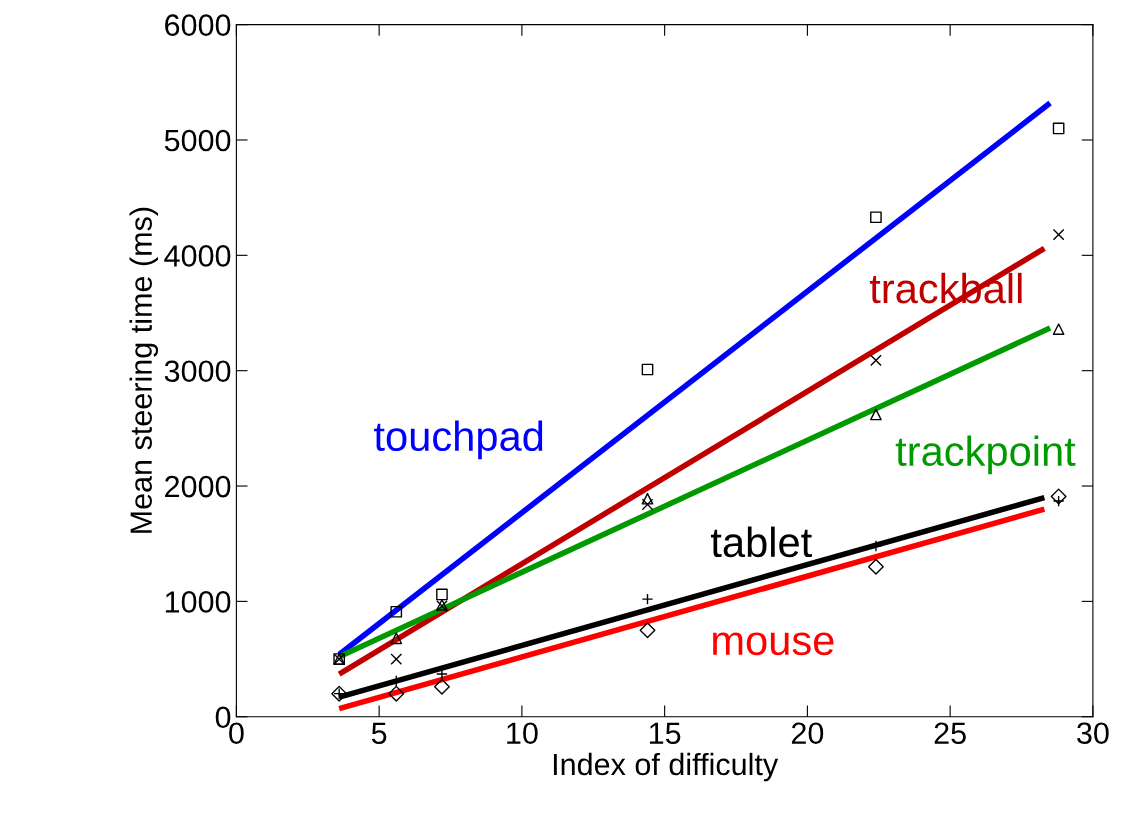 The width and height of the screenshot is (1142, 821). Describe the element at coordinates (665, 733) in the screenshot. I see `x-tick-label: 15` at that location.